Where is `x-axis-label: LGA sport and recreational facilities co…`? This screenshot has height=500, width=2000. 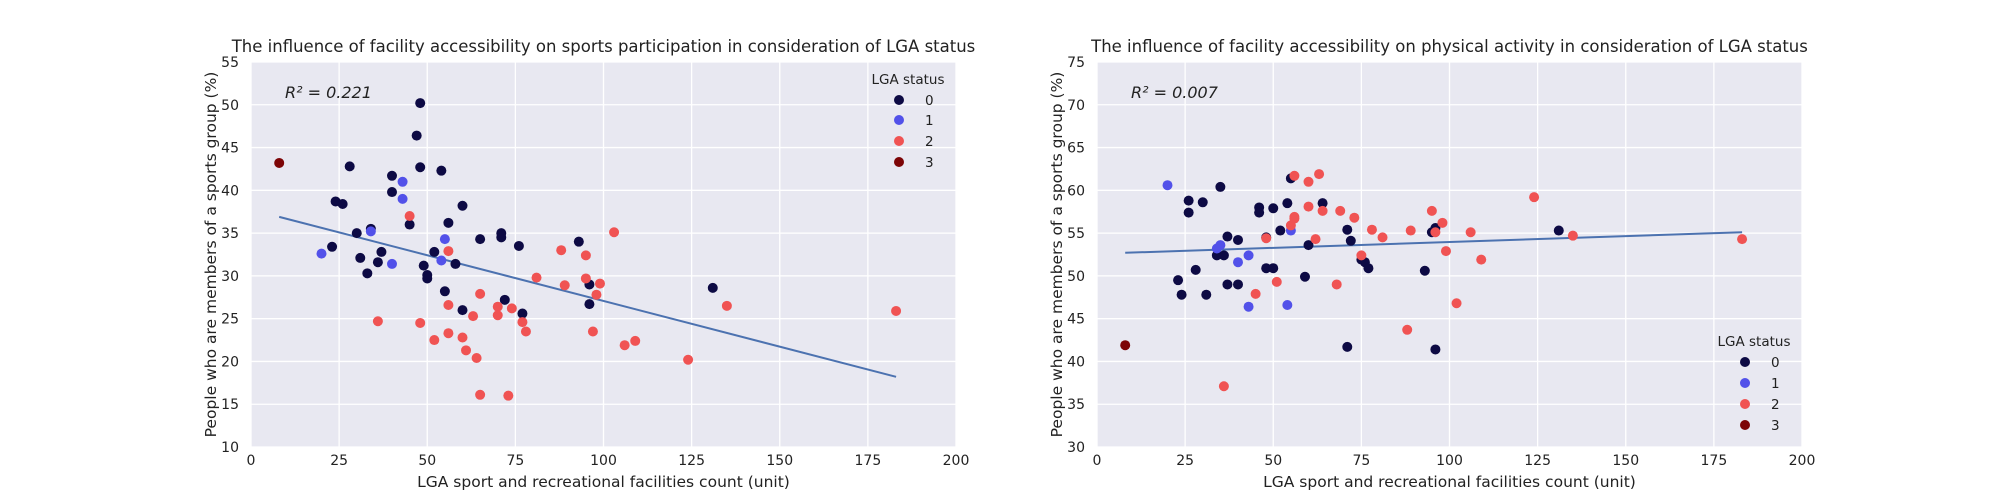 x-axis-label: LGA sport and recreational facilities co… is located at coordinates (603, 482).